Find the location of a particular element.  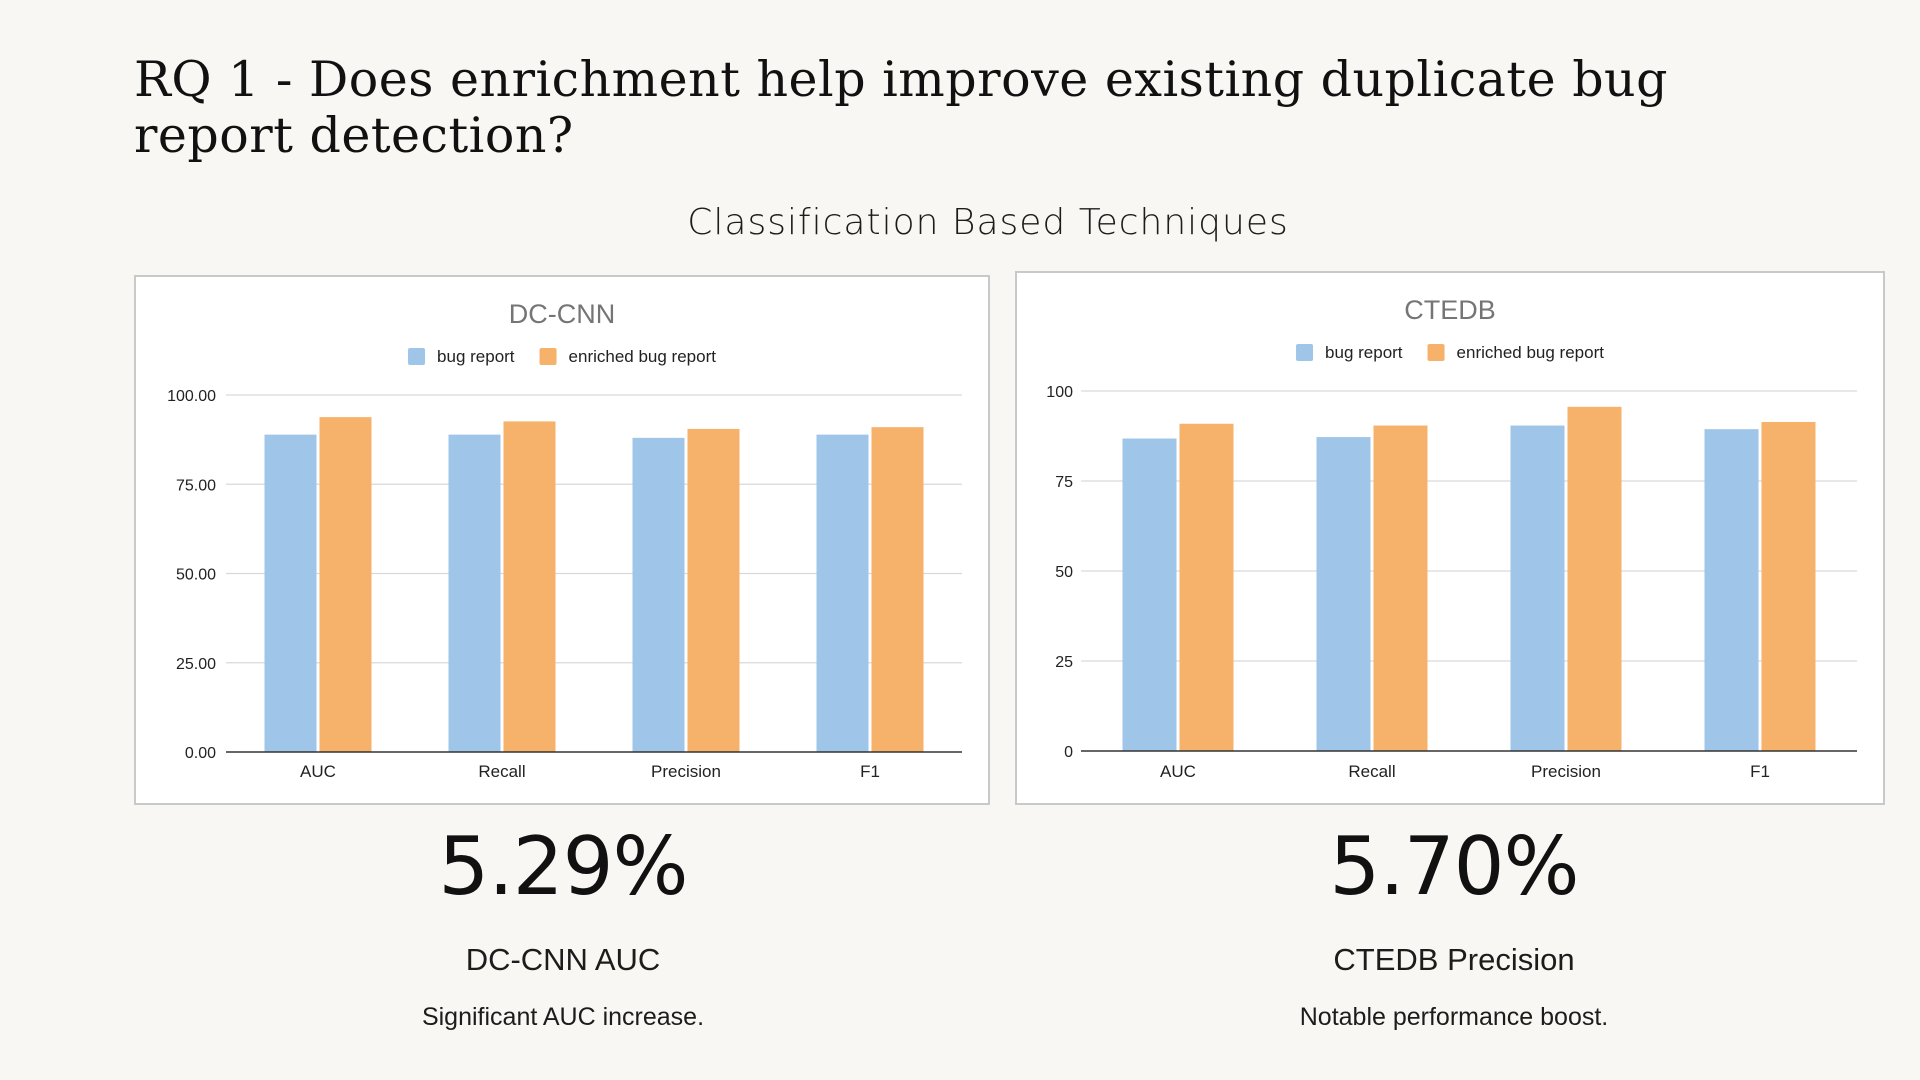

y-tick-label: 75 is located at coordinates (1064, 482).